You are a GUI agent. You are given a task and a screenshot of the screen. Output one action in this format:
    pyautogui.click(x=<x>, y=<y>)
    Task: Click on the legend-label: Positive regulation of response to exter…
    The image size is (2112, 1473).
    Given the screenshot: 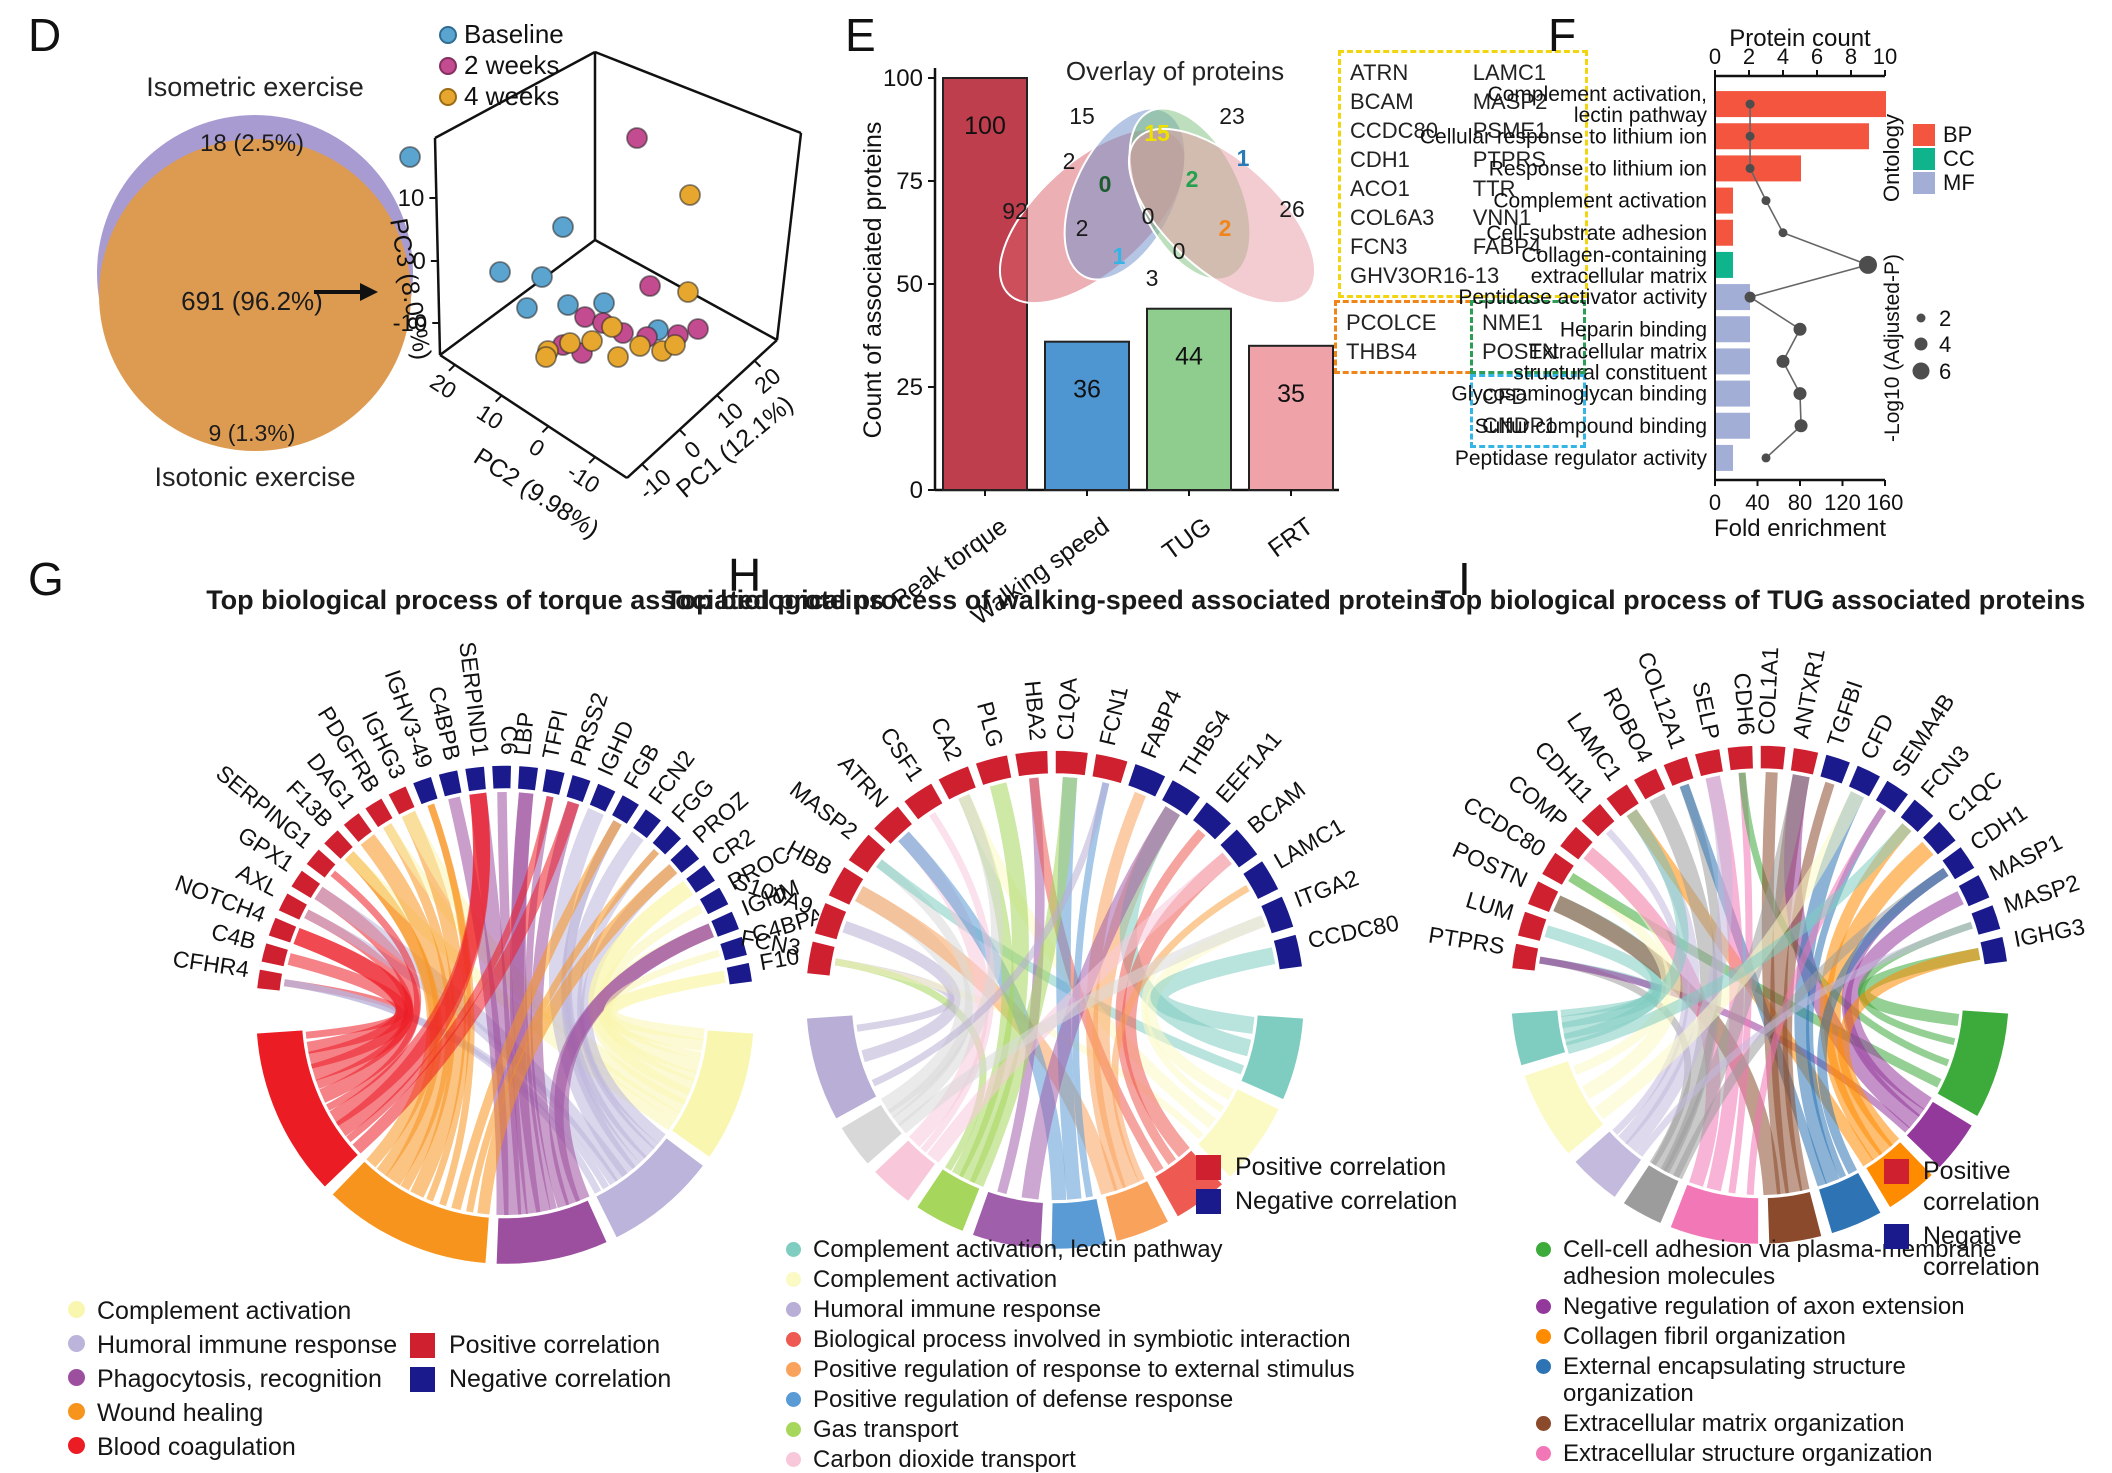 What is the action you would take?
    pyautogui.click(x=1084, y=1369)
    